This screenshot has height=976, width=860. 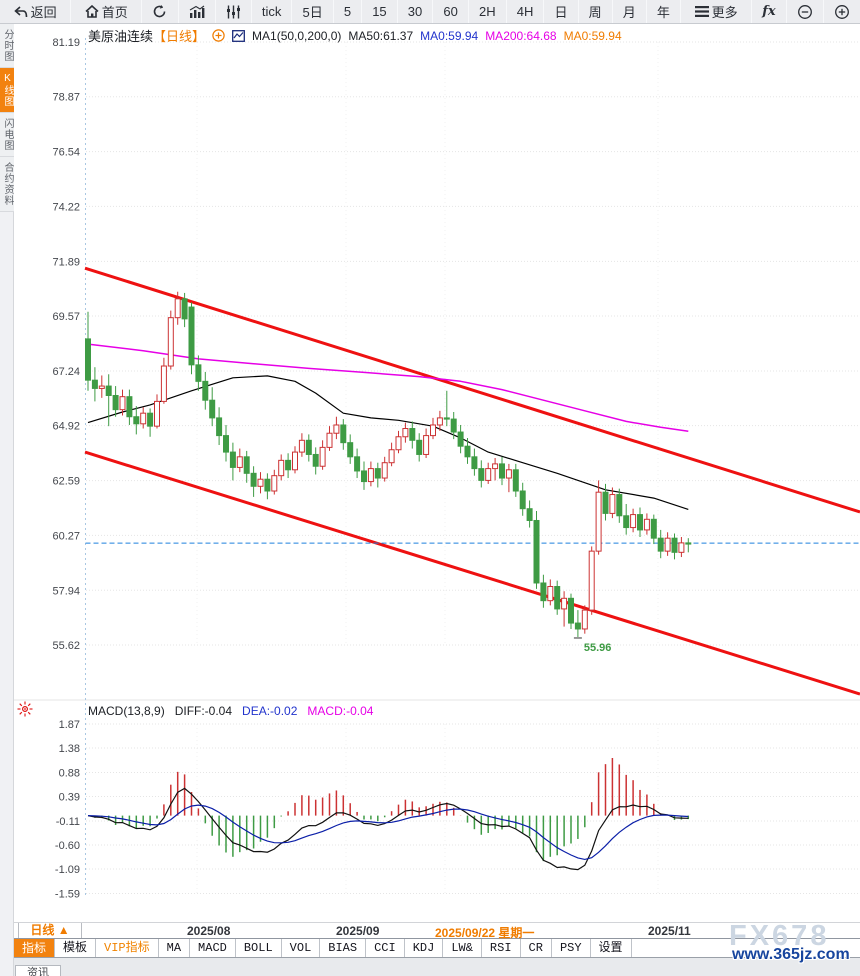 I want to click on more-button: 更多, so click(x=717, y=11).